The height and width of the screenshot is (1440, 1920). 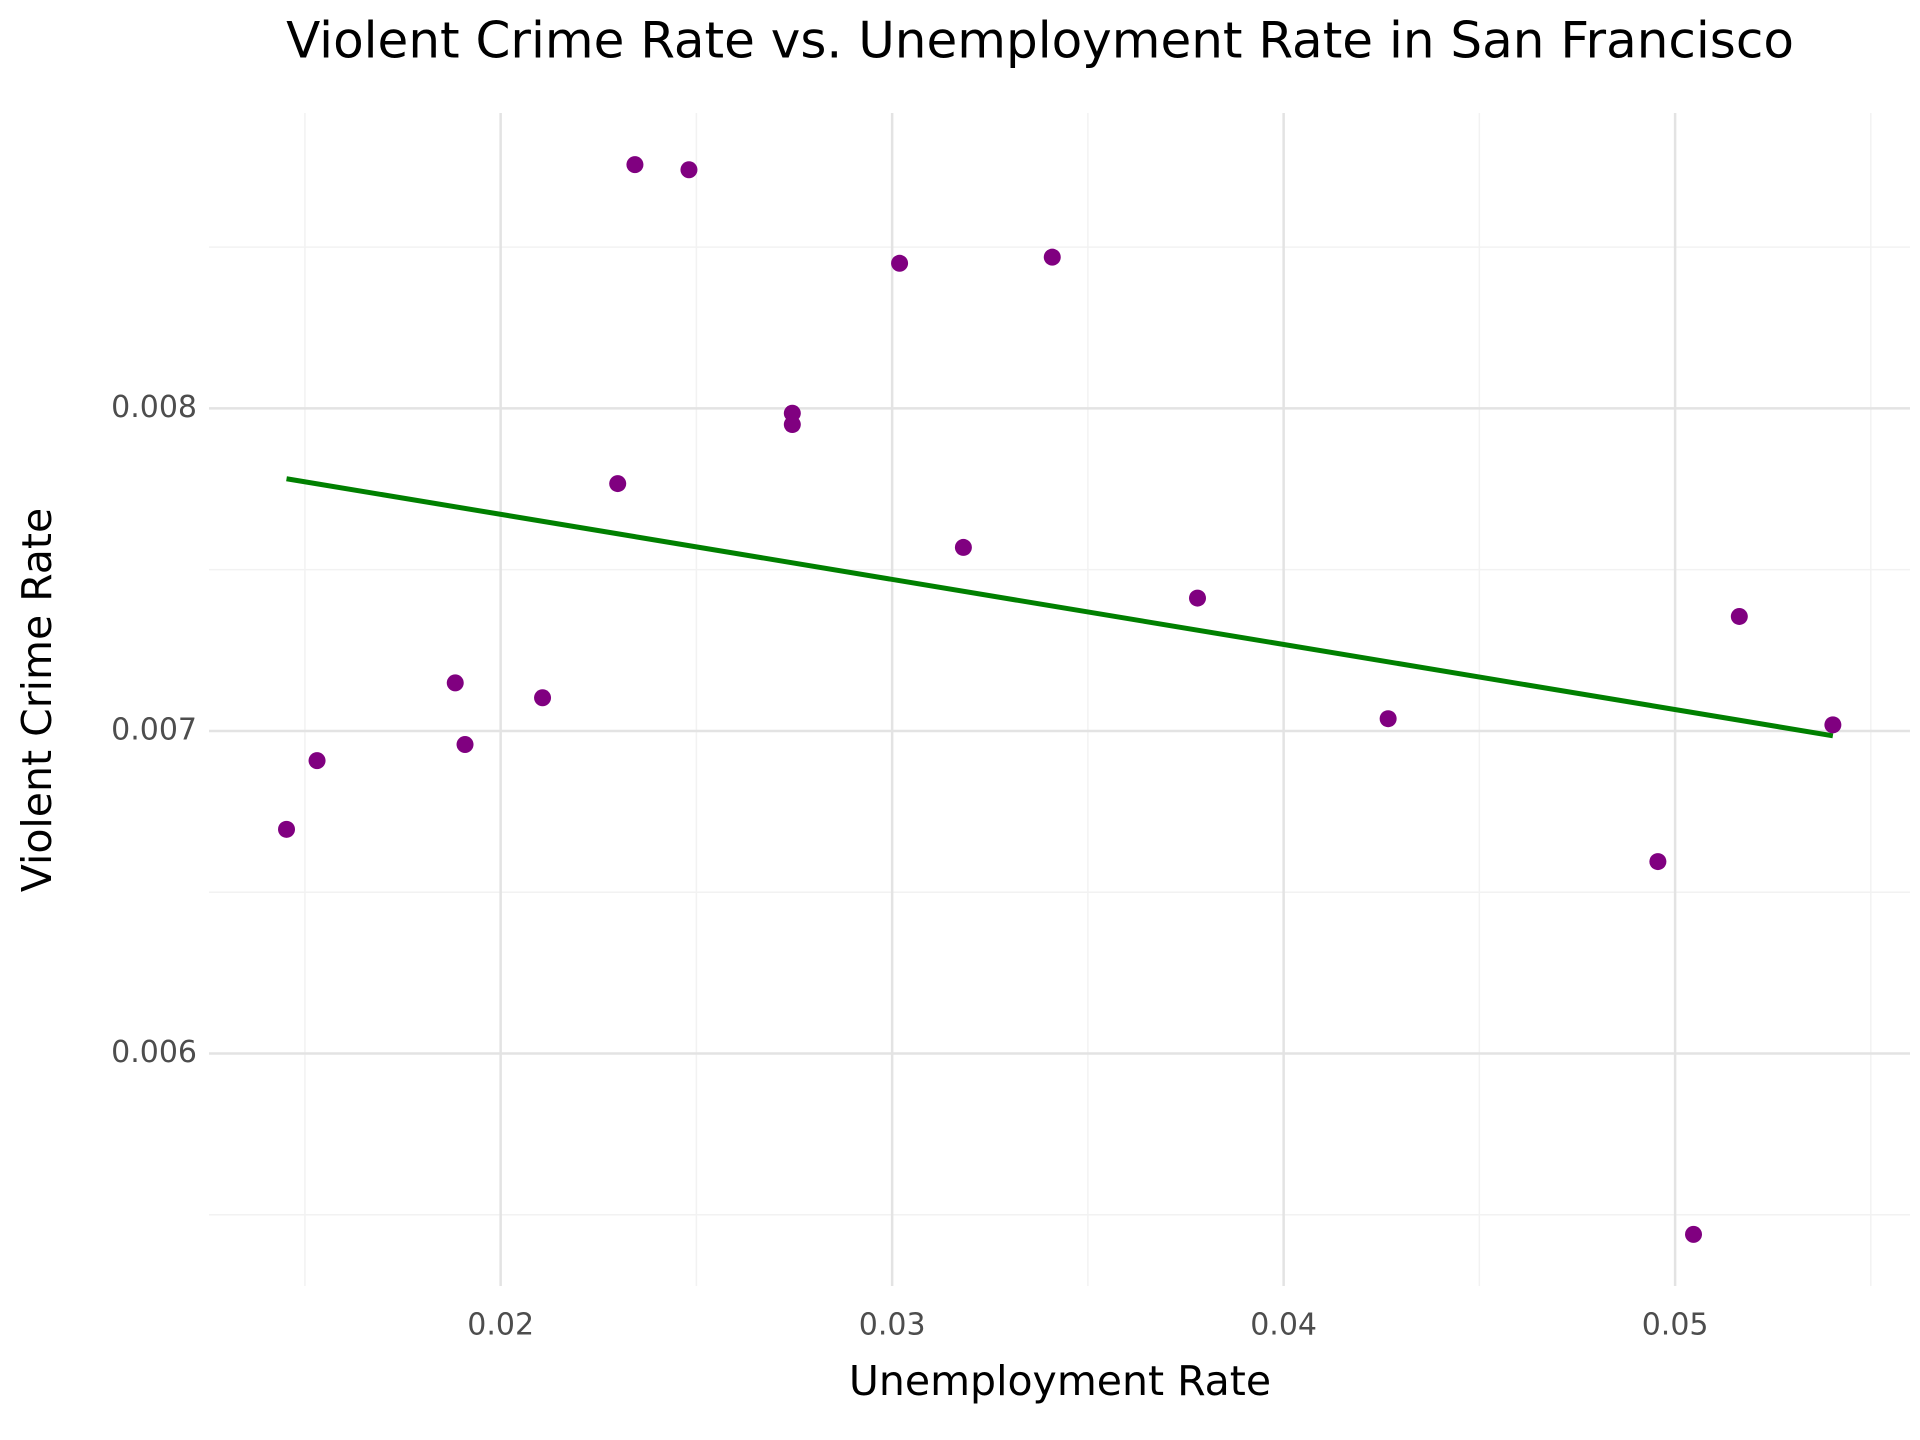 What do you see at coordinates (500, 1325) in the screenshot?
I see `x-tick-label: 0.02` at bounding box center [500, 1325].